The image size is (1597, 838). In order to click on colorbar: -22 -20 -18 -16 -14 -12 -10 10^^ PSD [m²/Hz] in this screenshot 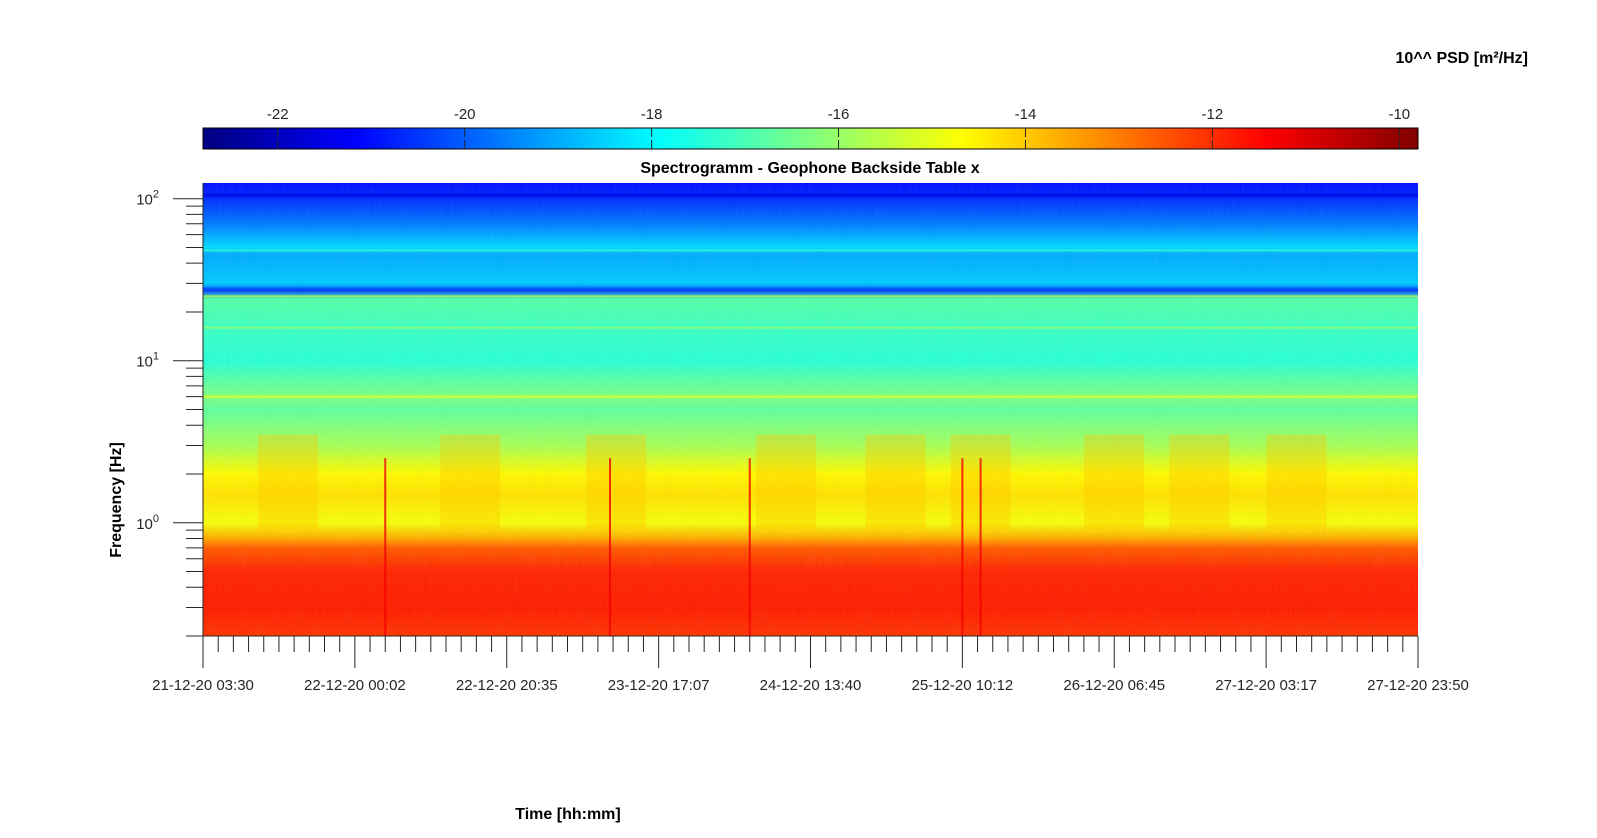, I will do `click(865, 100)`.